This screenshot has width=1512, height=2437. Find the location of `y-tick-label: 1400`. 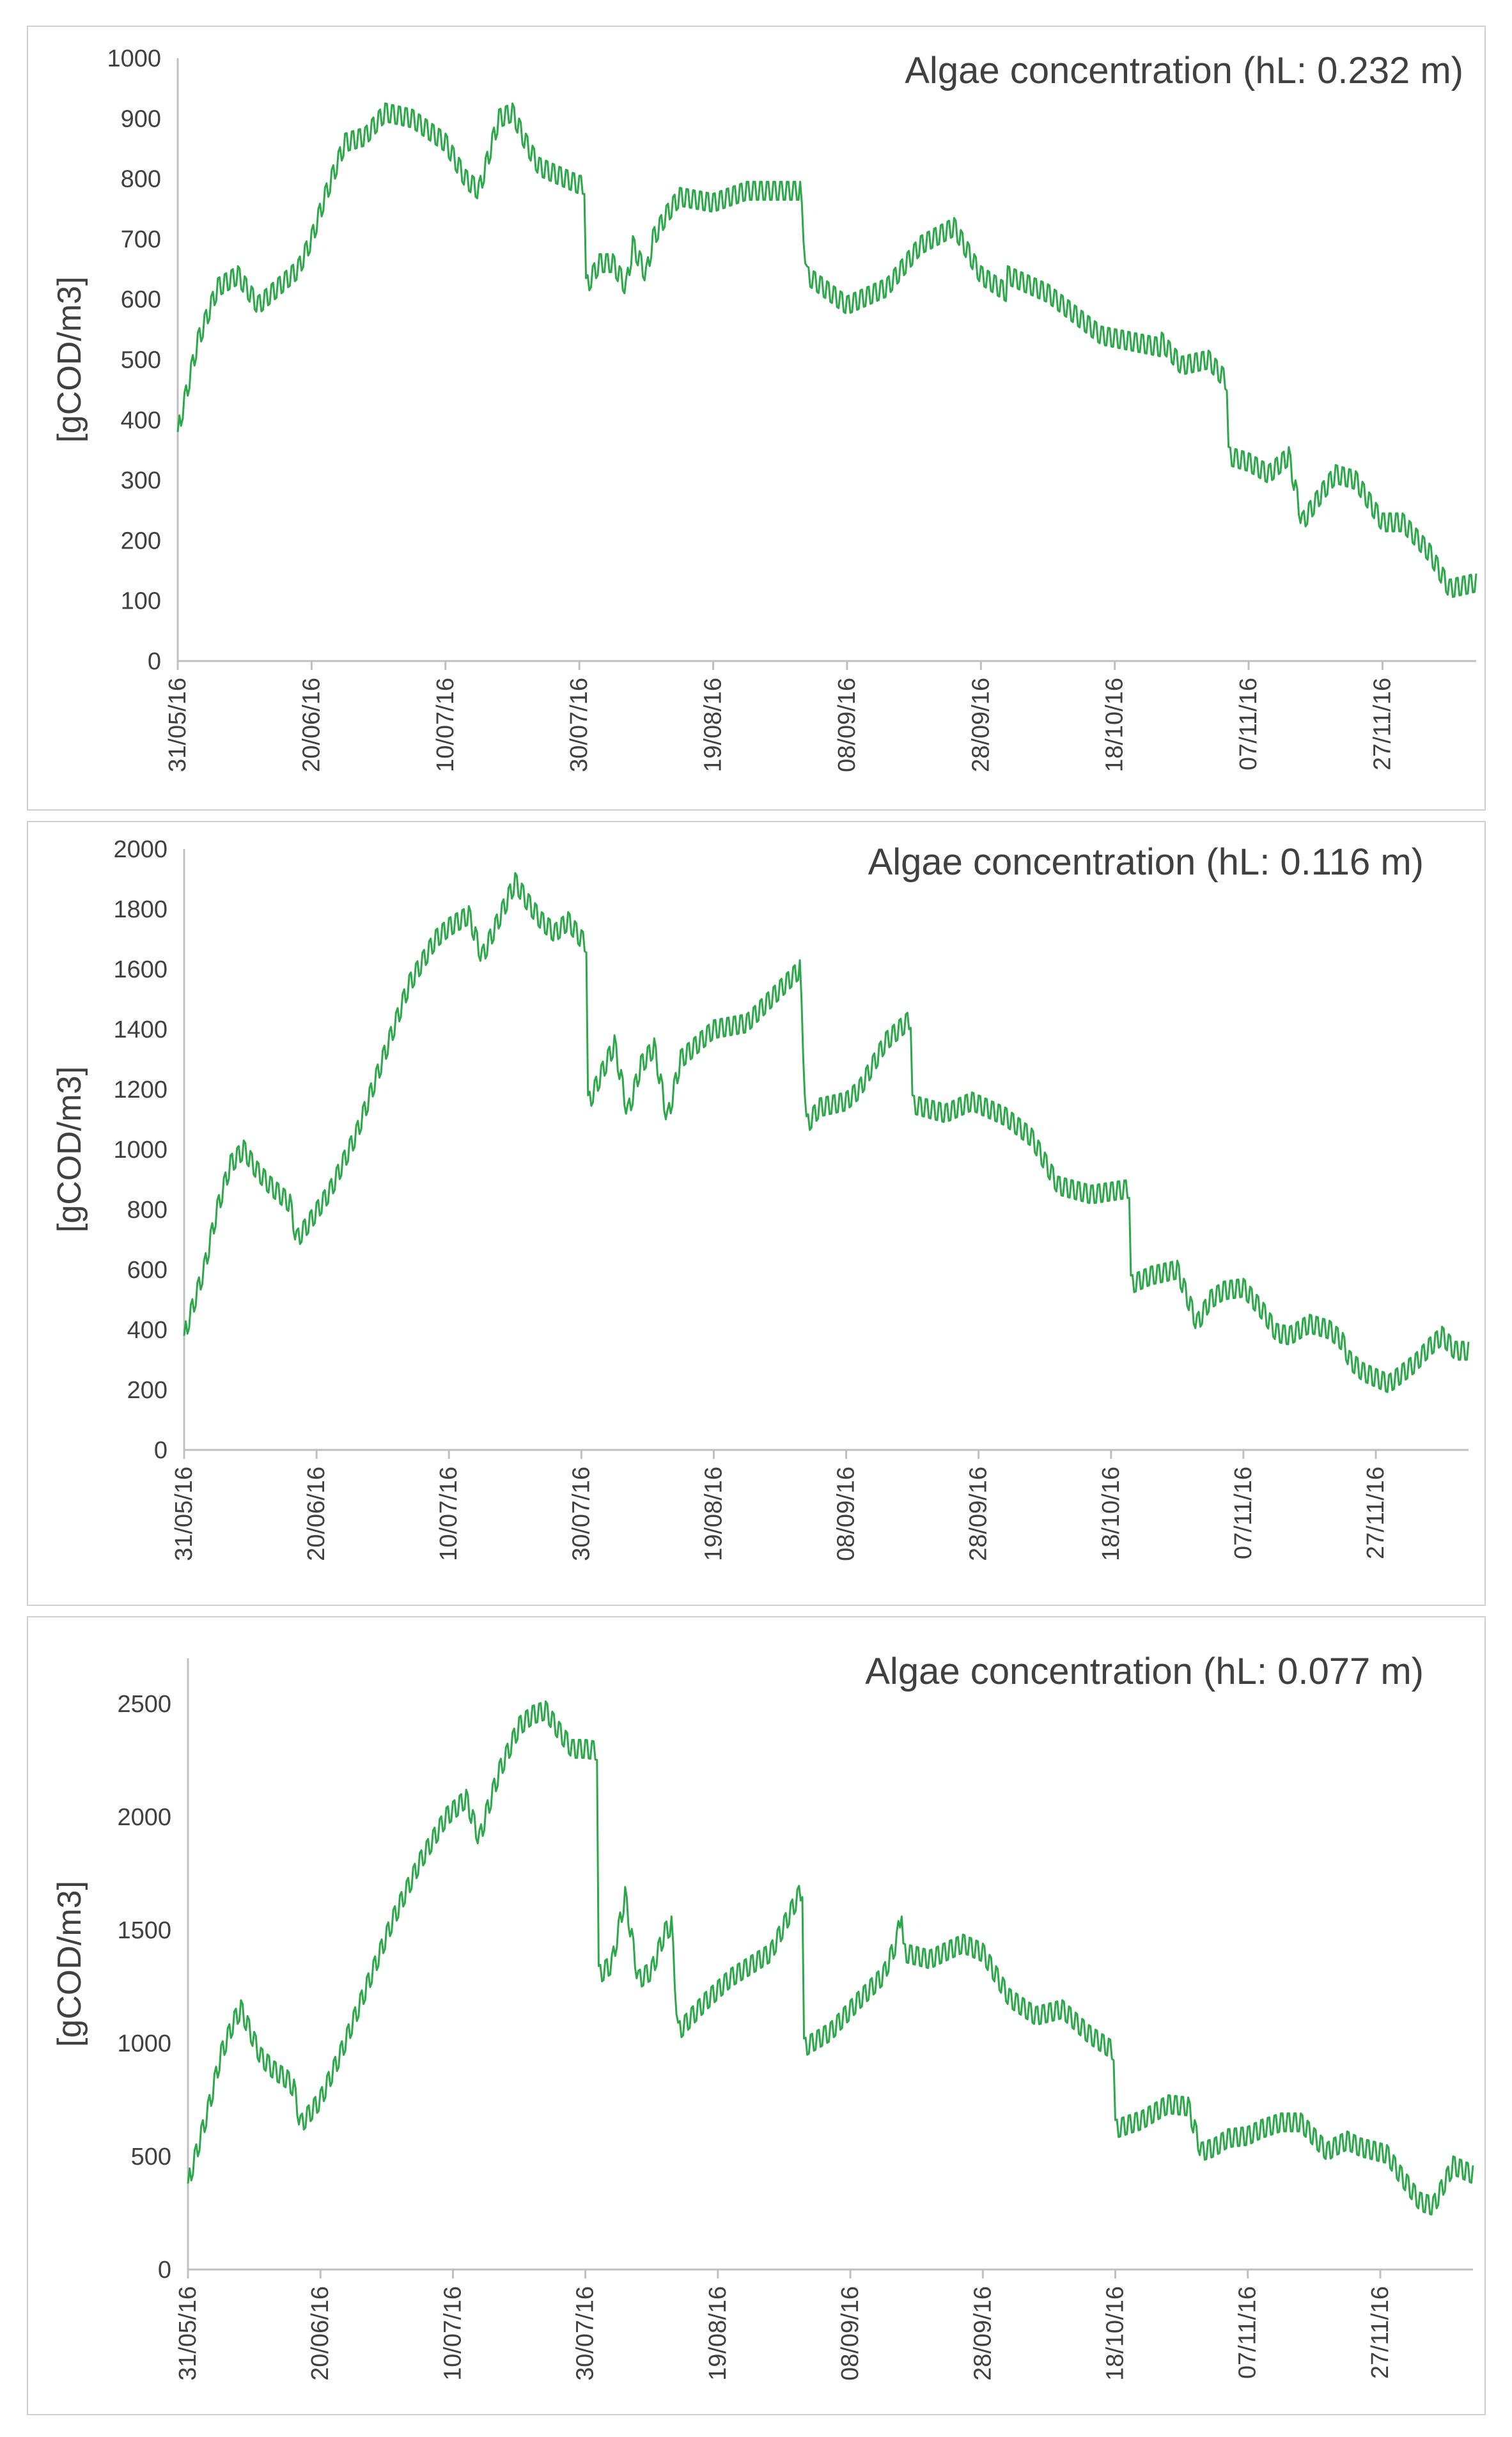

y-tick-label: 1400 is located at coordinates (140, 1029).